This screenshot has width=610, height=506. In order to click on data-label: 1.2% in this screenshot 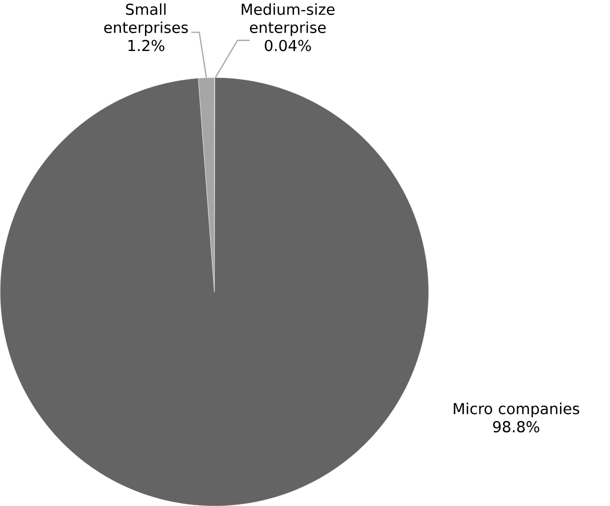, I will do `click(146, 46)`.